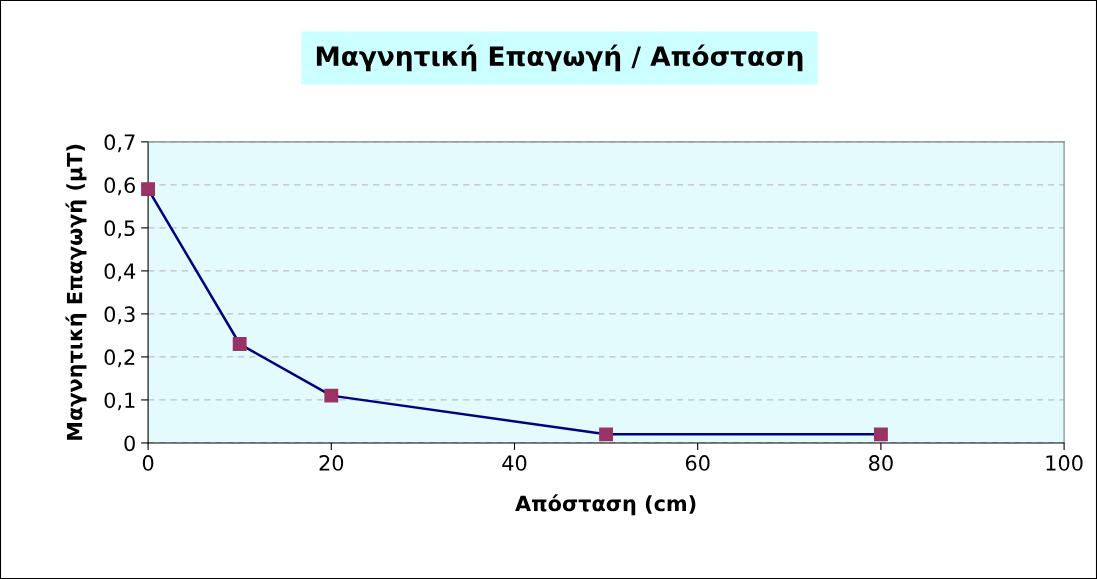 Image resolution: width=1097 pixels, height=579 pixels. What do you see at coordinates (605, 505) in the screenshot?
I see `x-axis-title: Απόσταση (cm)` at bounding box center [605, 505].